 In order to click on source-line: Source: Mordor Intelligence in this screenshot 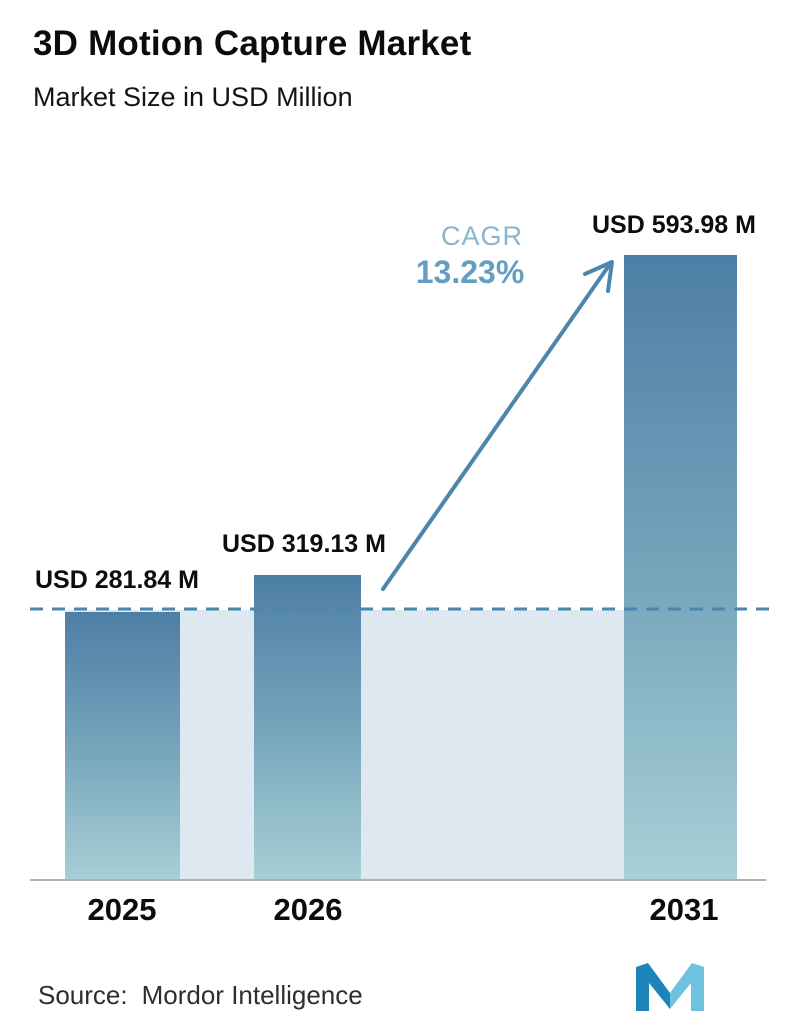, I will do `click(200, 995)`.